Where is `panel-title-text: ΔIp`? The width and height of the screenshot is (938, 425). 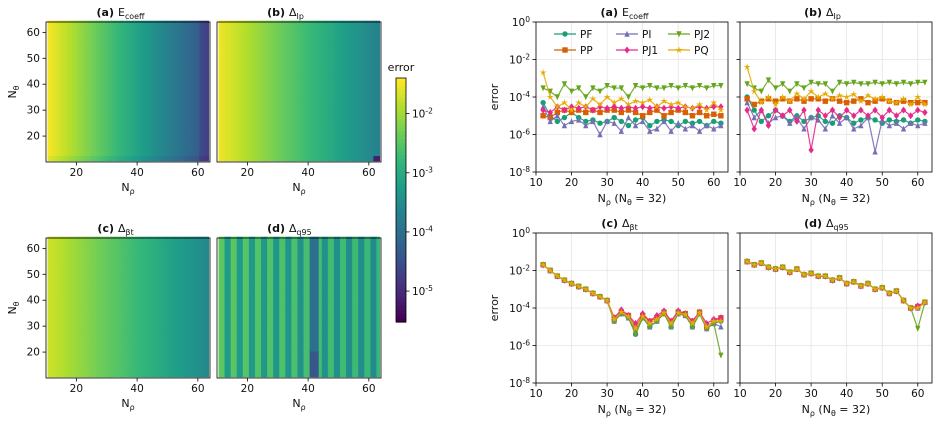 panel-title-text: ΔIp is located at coordinates (296, 13).